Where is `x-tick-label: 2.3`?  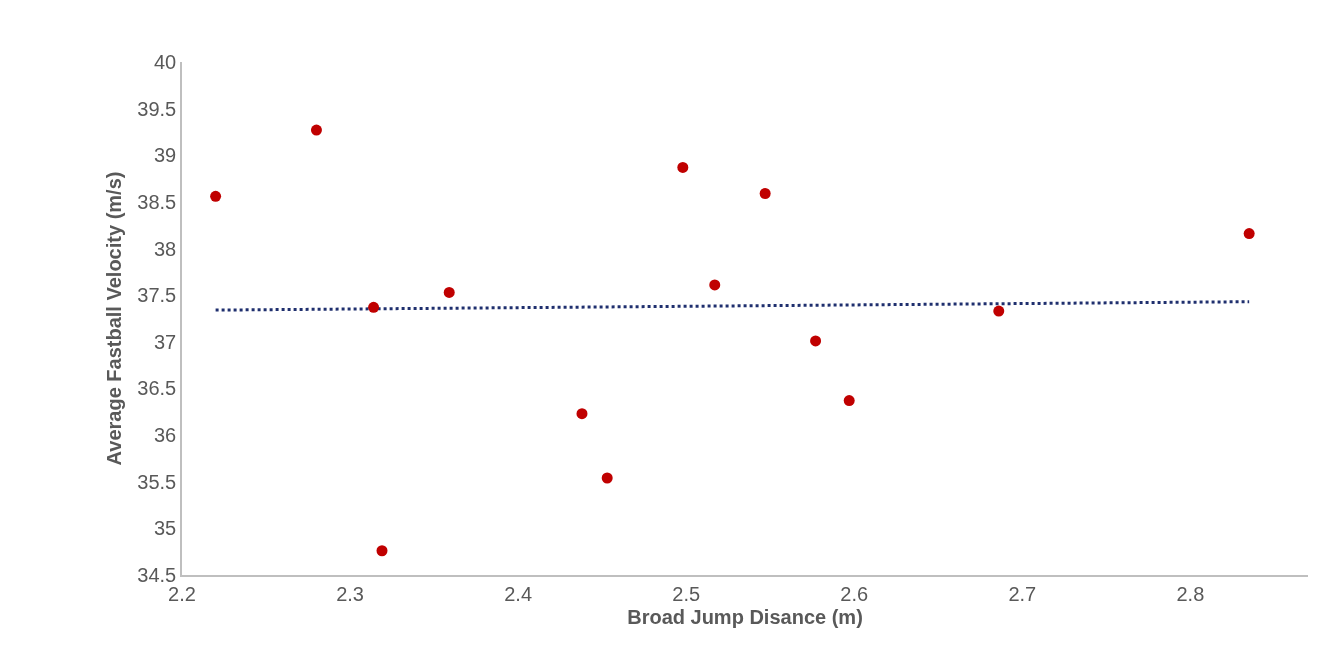 x-tick-label: 2.3 is located at coordinates (350, 593).